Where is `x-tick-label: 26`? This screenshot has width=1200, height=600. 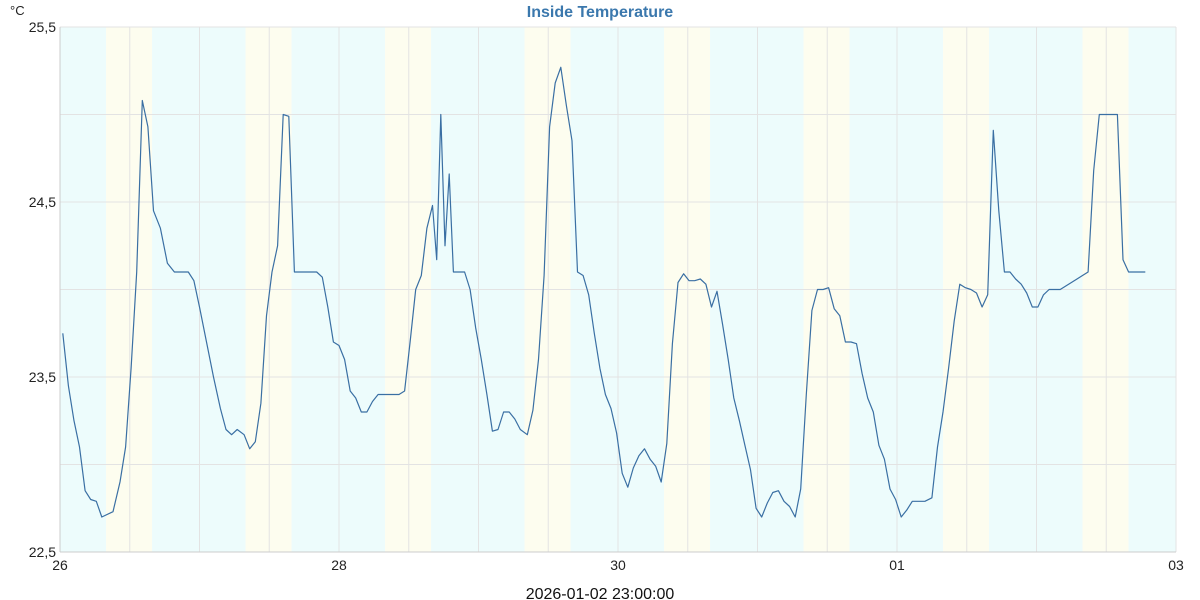
x-tick-label: 26 is located at coordinates (60, 565).